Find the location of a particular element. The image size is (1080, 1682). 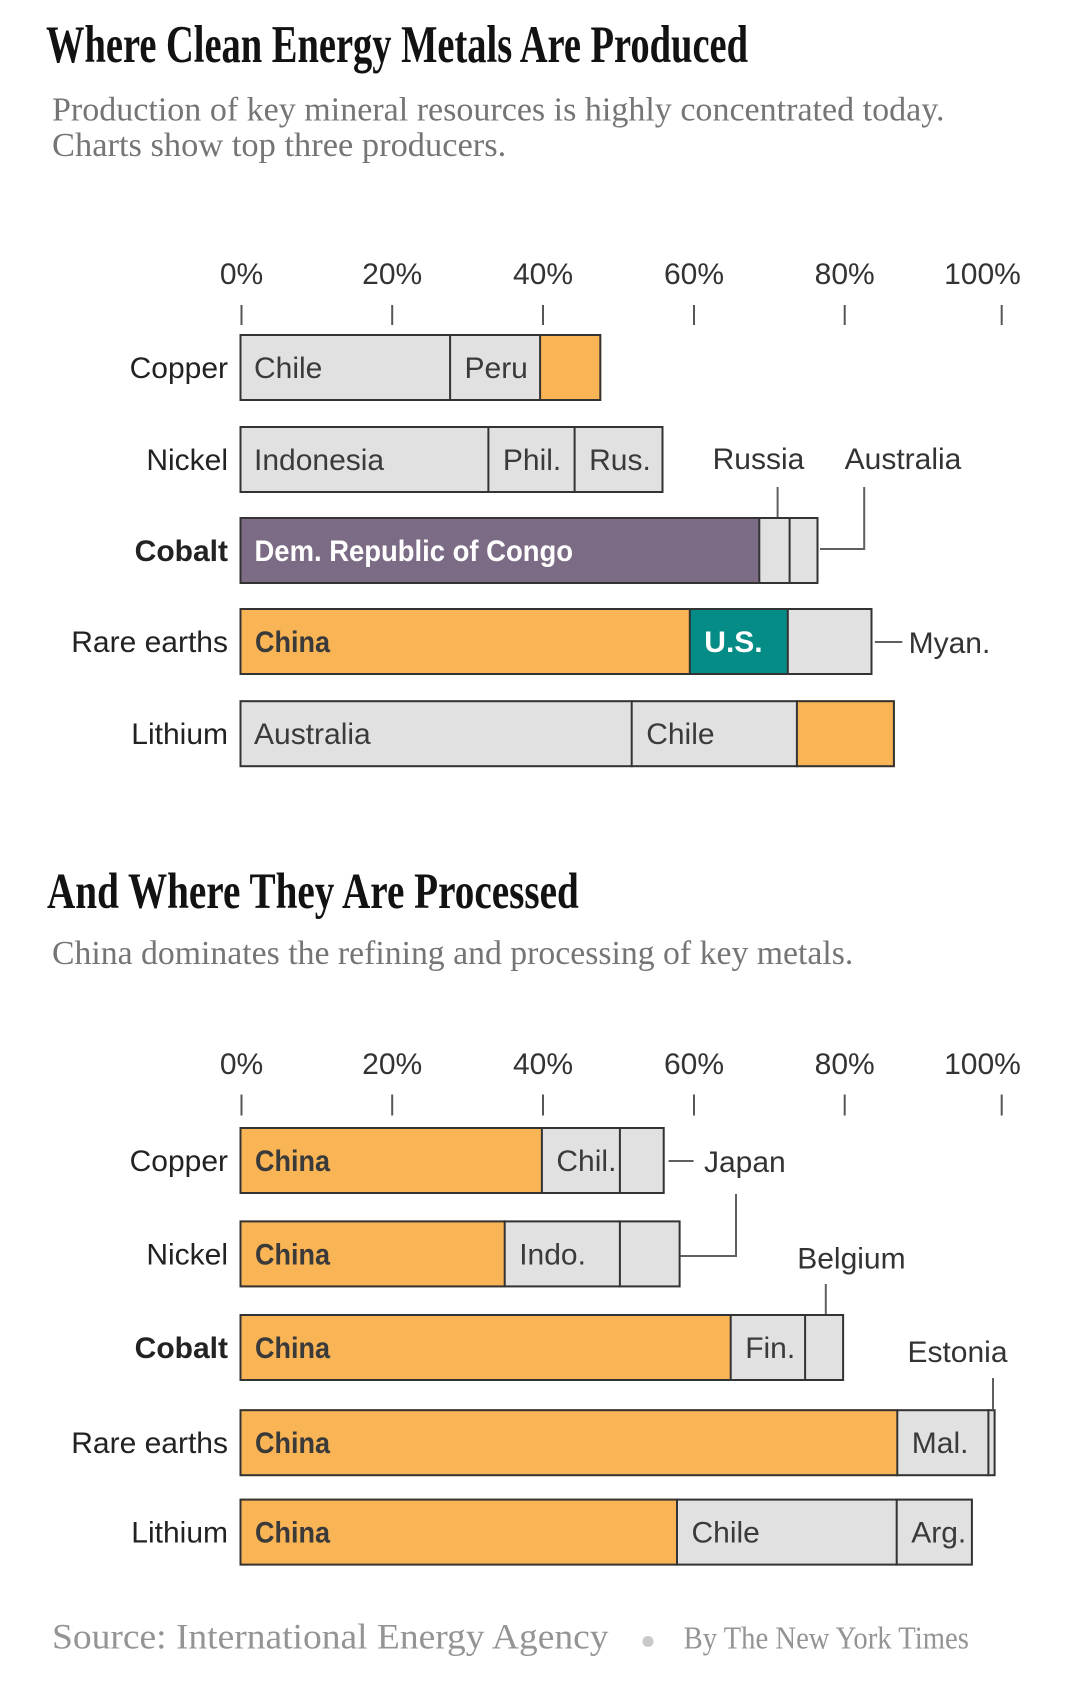

svg-text: Japan is located at coordinates (745, 1162).